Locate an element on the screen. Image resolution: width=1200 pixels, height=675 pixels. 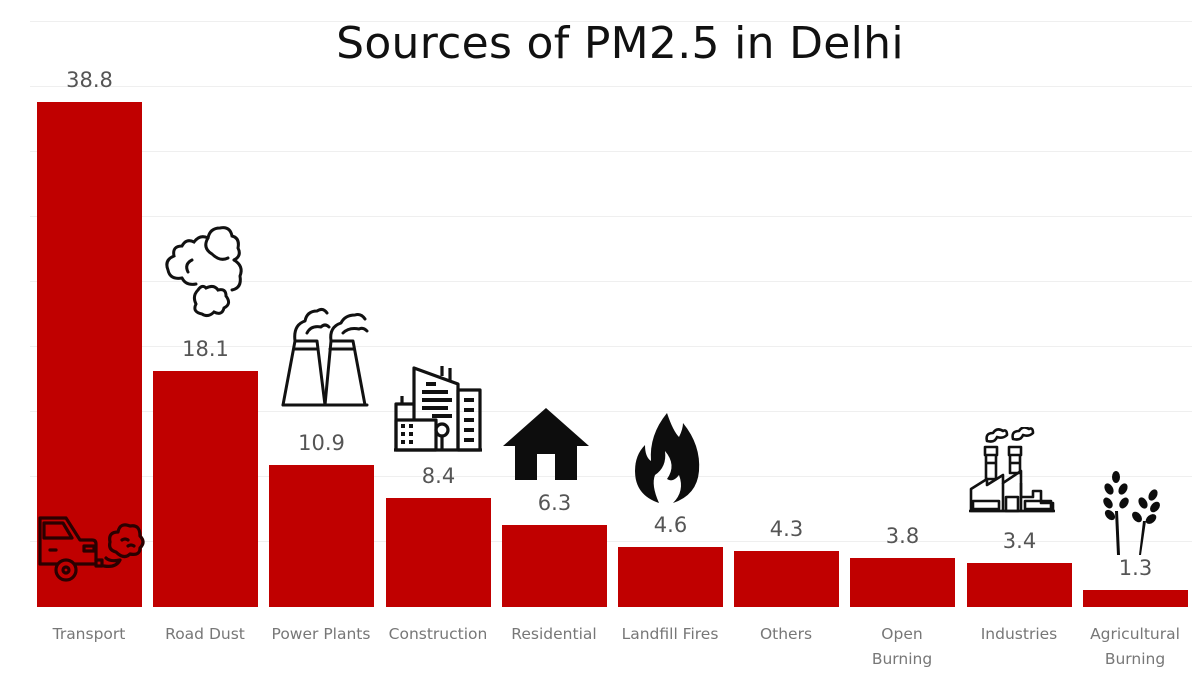
value-label: 8.4 is located at coordinates (438, 476).